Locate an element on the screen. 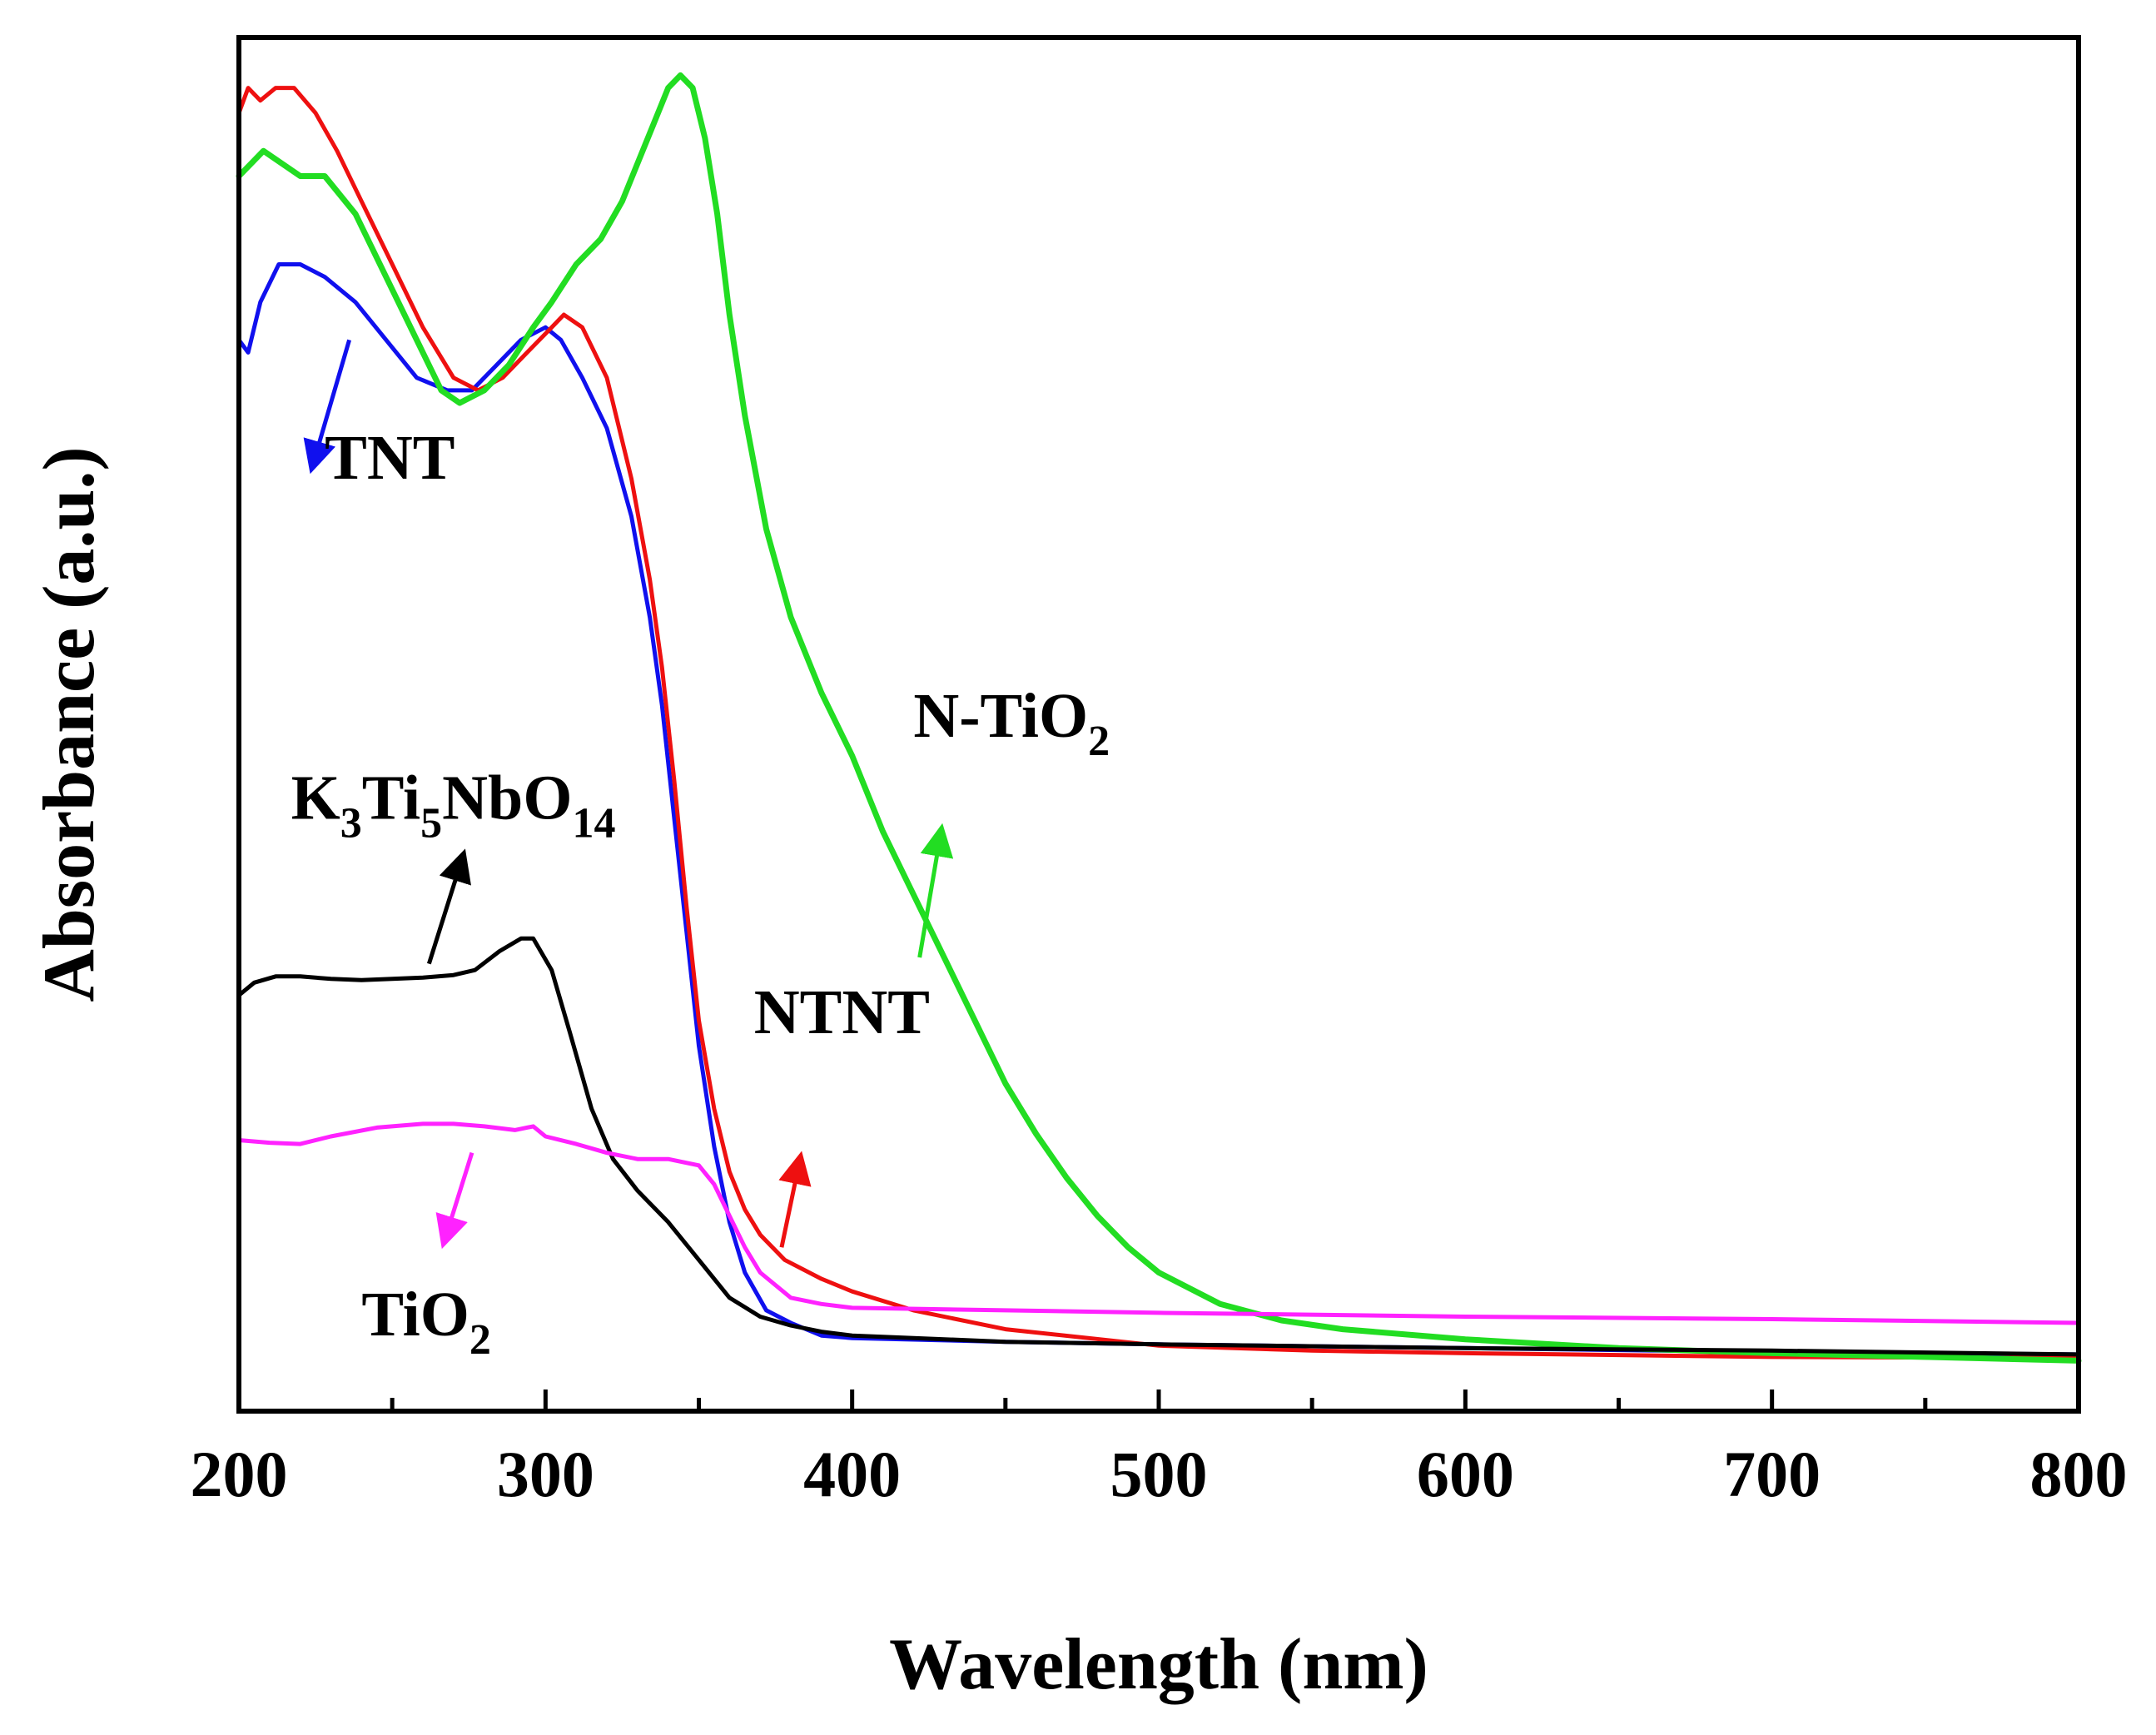  x-tick-label-700: 700 is located at coordinates (1772, 1474).